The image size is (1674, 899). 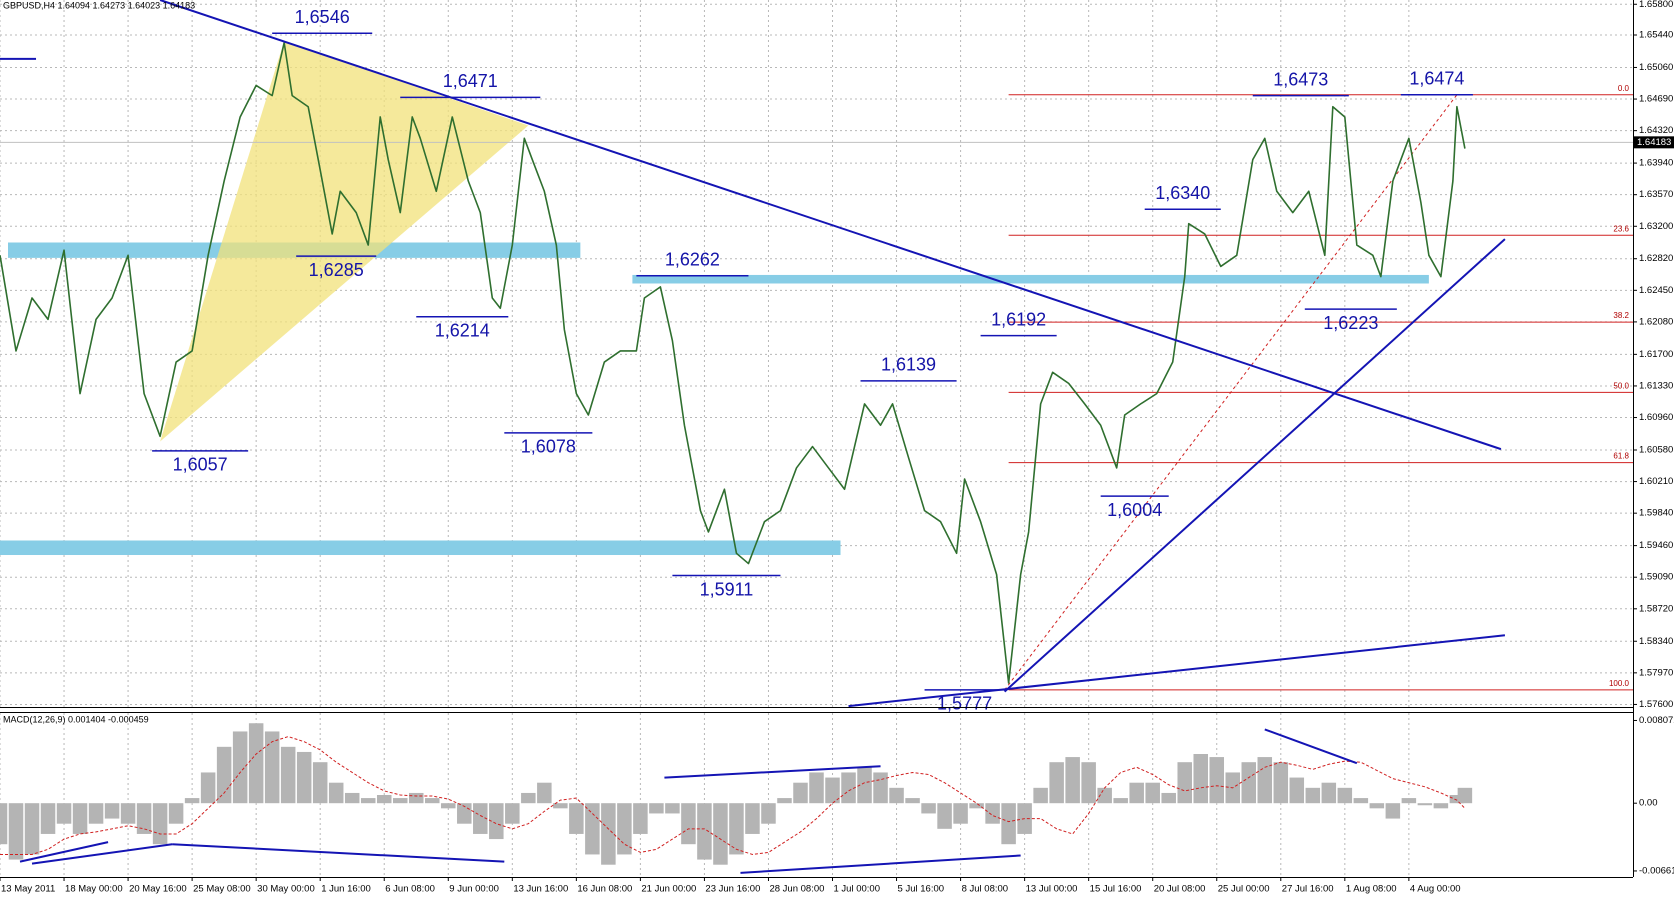 I want to click on swing-label: 1,6474, so click(x=1436, y=79).